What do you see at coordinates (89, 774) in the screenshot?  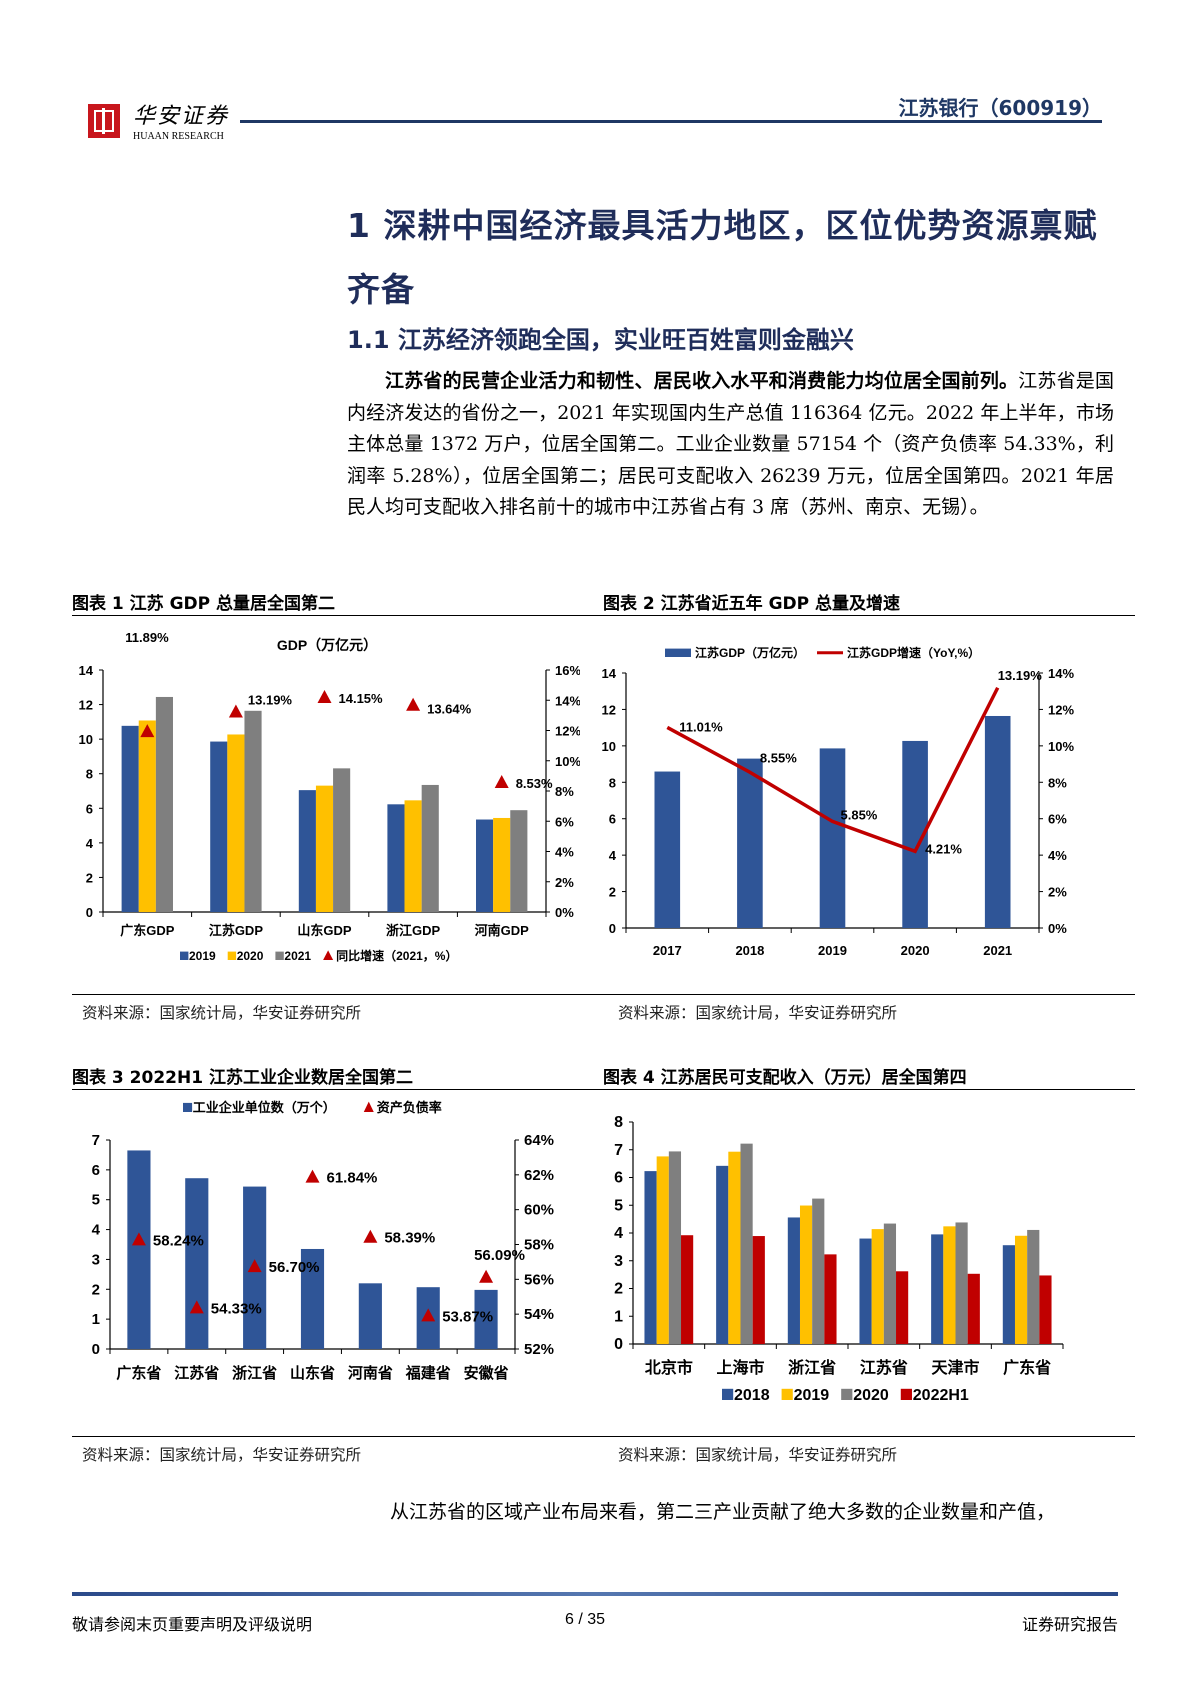 I see `y-tick-label: 8` at bounding box center [89, 774].